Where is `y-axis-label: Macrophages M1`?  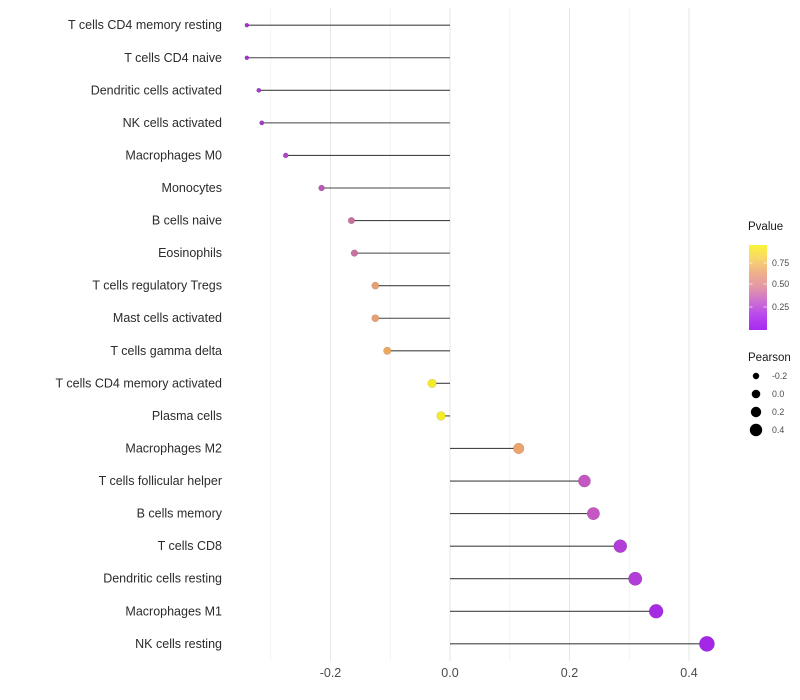 y-axis-label: Macrophages M1 is located at coordinates (173, 611).